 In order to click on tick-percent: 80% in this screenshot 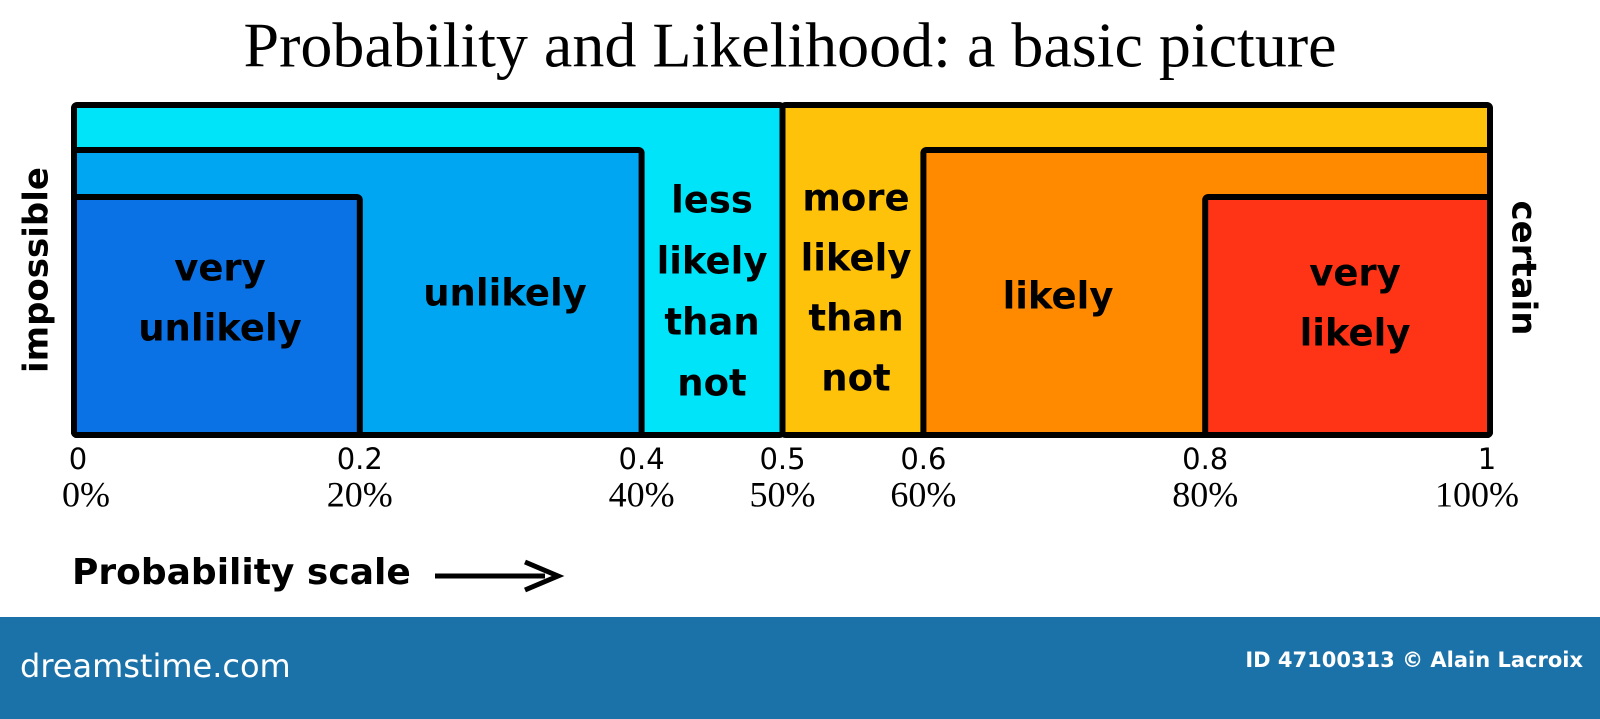, I will do `click(1205, 494)`.